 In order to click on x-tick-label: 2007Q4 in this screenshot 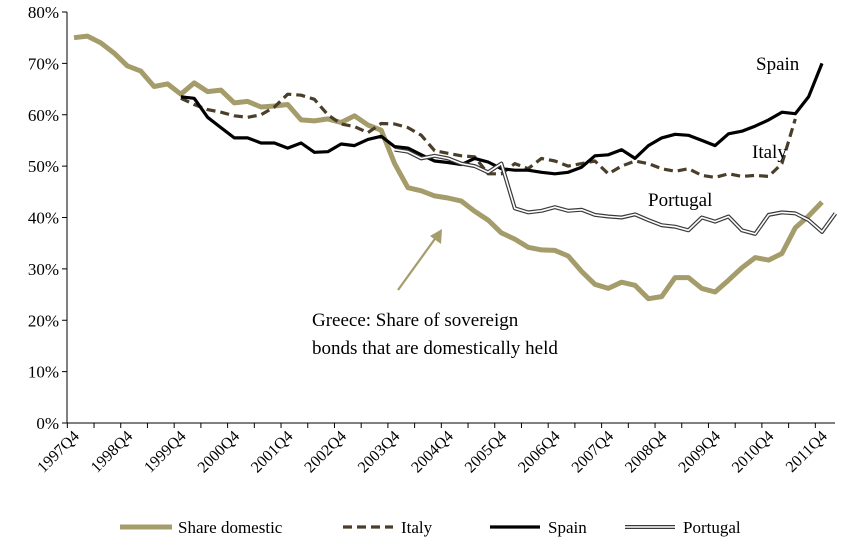, I will do `click(593, 452)`.